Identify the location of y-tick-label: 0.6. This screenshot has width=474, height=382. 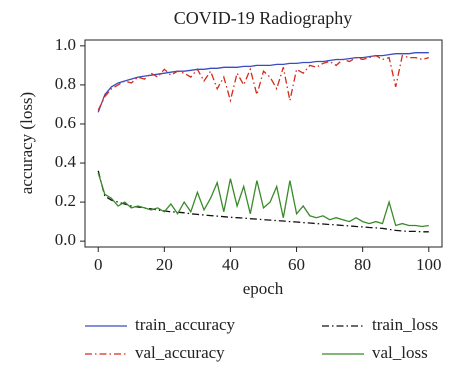
(65, 122).